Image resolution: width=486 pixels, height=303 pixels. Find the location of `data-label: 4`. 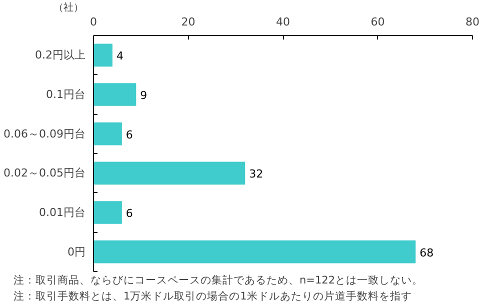

data-label: 4 is located at coordinates (120, 56).